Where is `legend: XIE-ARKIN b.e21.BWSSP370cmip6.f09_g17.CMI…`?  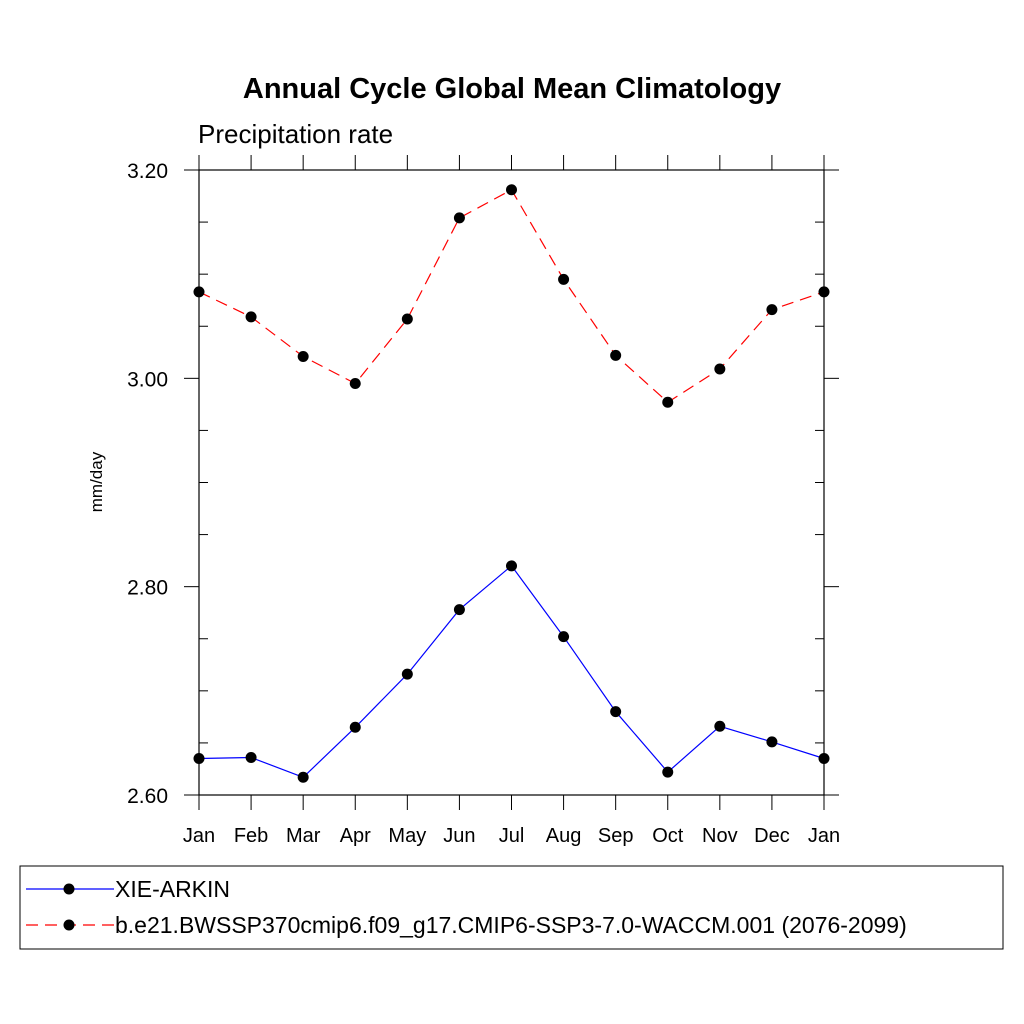 legend: XIE-ARKIN b.e21.BWSSP370cmip6.f09_g17.CMI… is located at coordinates (466, 907).